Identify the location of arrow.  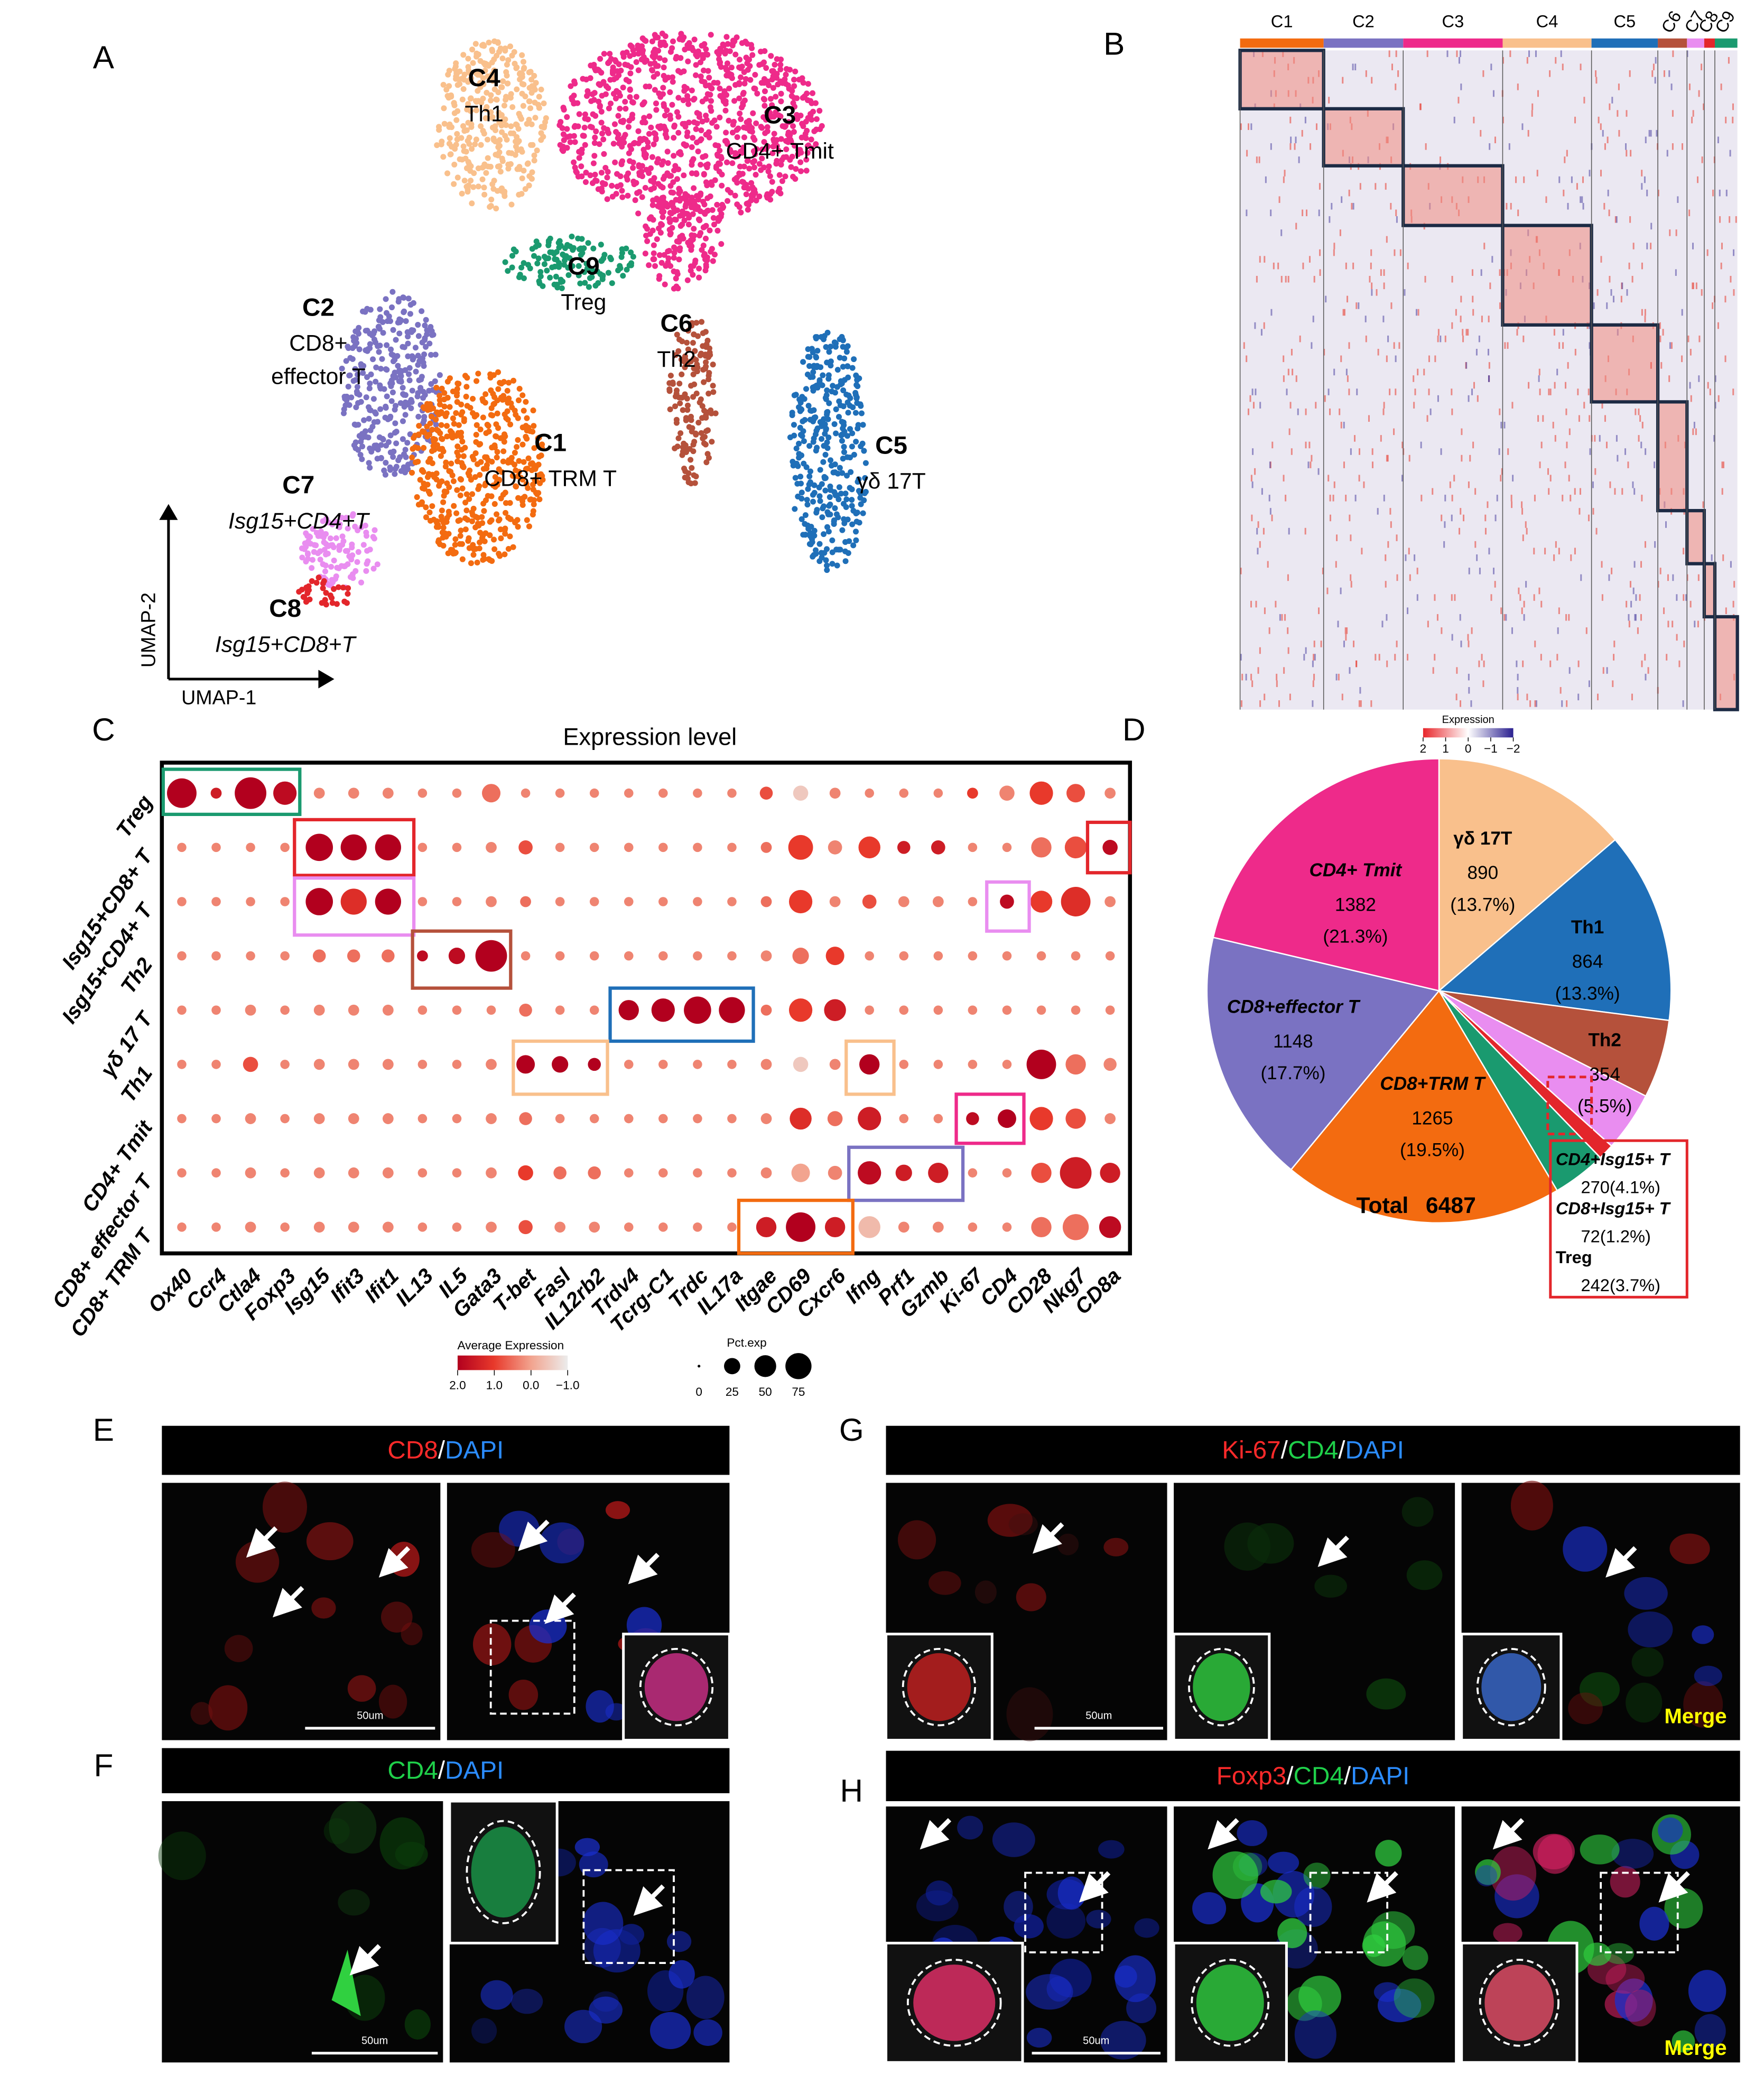
(644, 1568).